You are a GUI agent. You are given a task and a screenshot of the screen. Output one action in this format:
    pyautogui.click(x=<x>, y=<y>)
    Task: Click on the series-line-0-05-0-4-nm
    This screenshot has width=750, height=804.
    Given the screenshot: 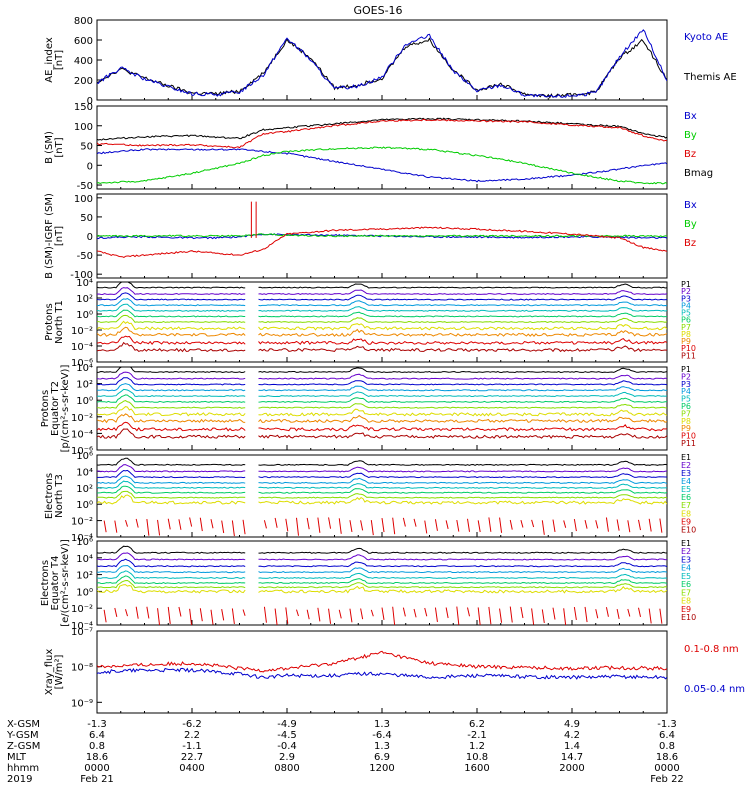 What is the action you would take?
    pyautogui.click(x=382, y=673)
    